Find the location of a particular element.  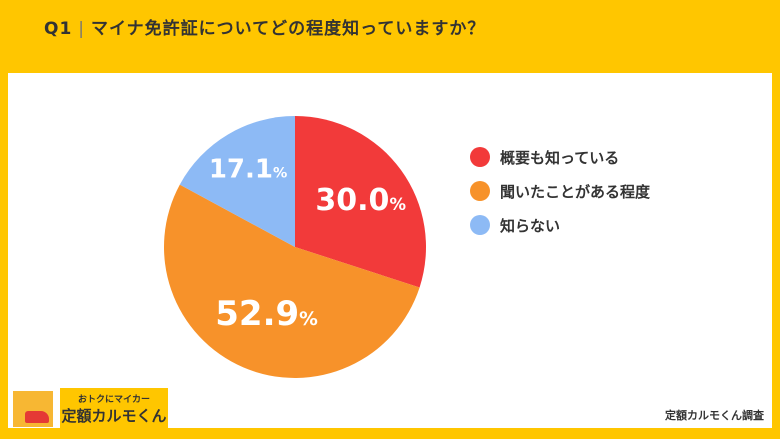

source-note: 定額カルモくん調査 is located at coordinates (714, 415).